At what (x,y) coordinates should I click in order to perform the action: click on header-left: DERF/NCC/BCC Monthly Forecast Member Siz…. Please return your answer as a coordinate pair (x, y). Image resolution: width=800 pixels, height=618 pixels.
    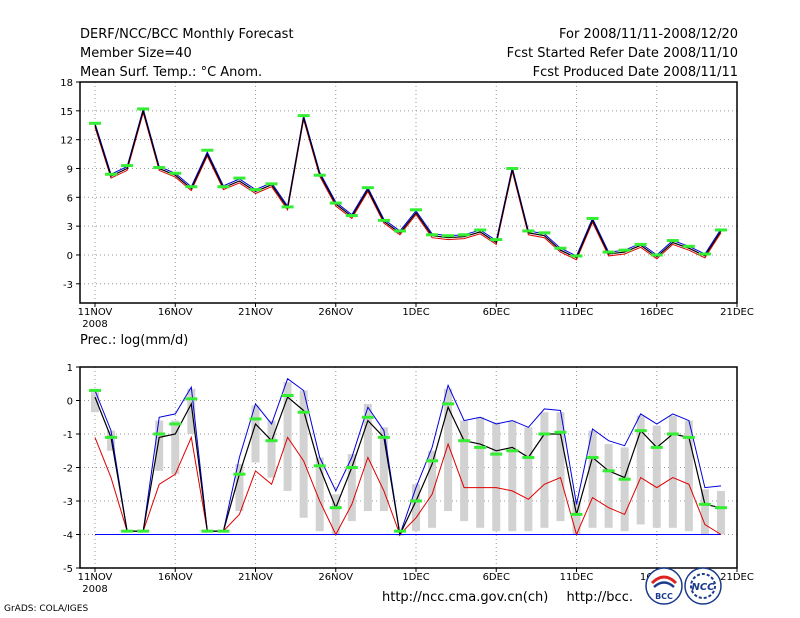
    Looking at the image, I should click on (187, 53).